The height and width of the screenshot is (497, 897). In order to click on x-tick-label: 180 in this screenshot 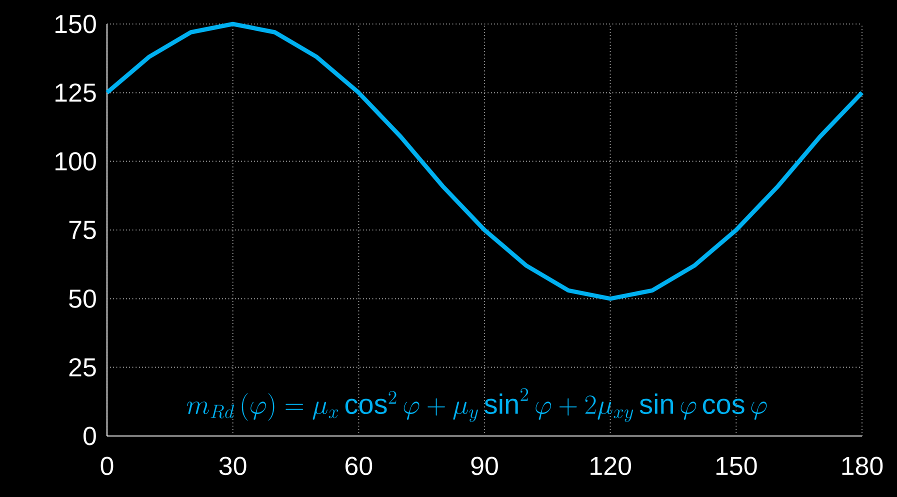, I will do `click(862, 466)`.